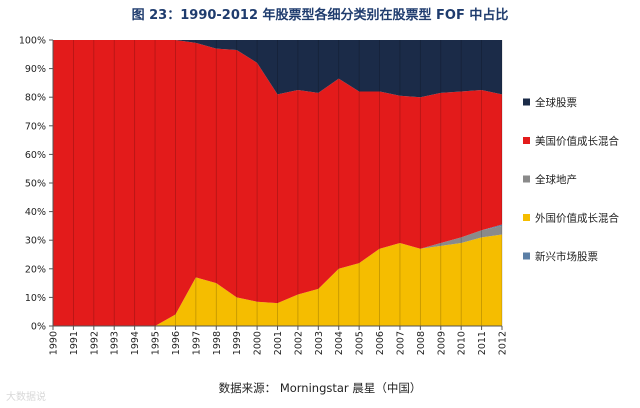 Image resolution: width=640 pixels, height=408 pixels. What do you see at coordinates (115, 343) in the screenshot?
I see `x-tick-label: 1993` at bounding box center [115, 343].